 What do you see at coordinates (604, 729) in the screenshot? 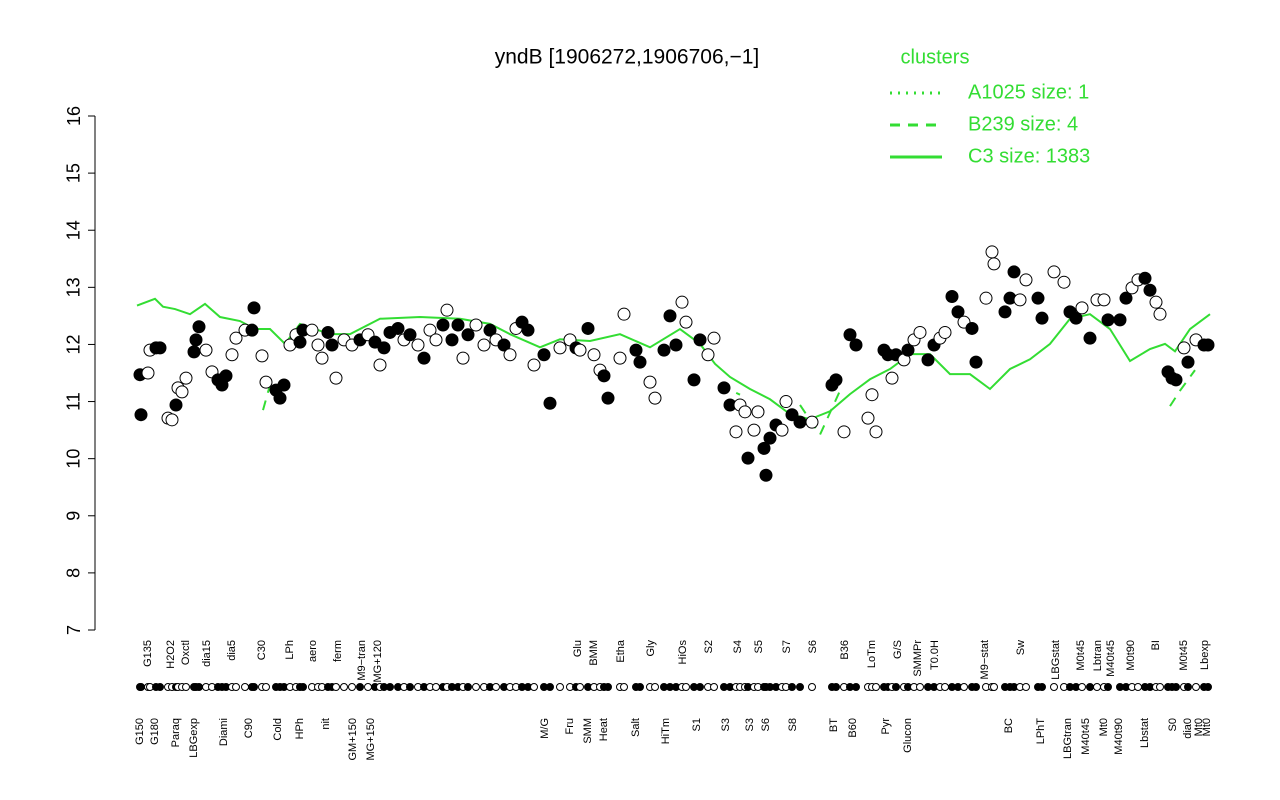
I see `x-tick-label: Heat` at bounding box center [604, 729].